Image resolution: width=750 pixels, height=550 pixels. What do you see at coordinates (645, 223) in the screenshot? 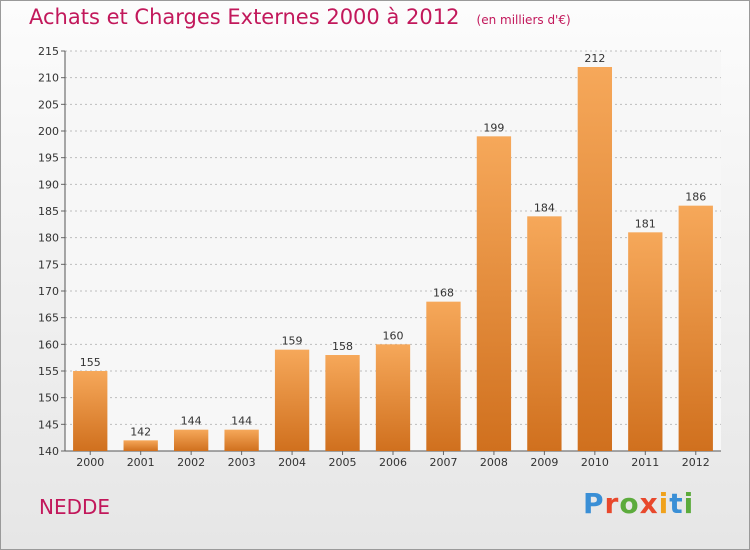
I see `data-label: 181` at bounding box center [645, 223].